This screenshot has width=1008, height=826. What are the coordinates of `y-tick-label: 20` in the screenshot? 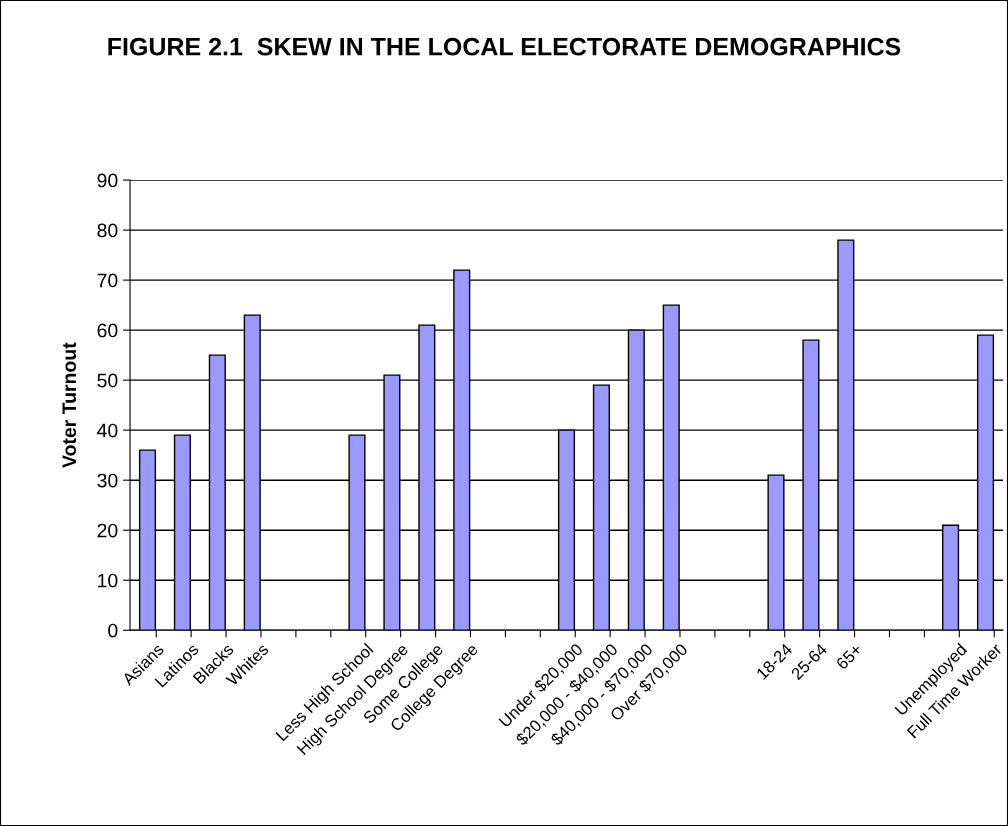 It's located at (107, 530).